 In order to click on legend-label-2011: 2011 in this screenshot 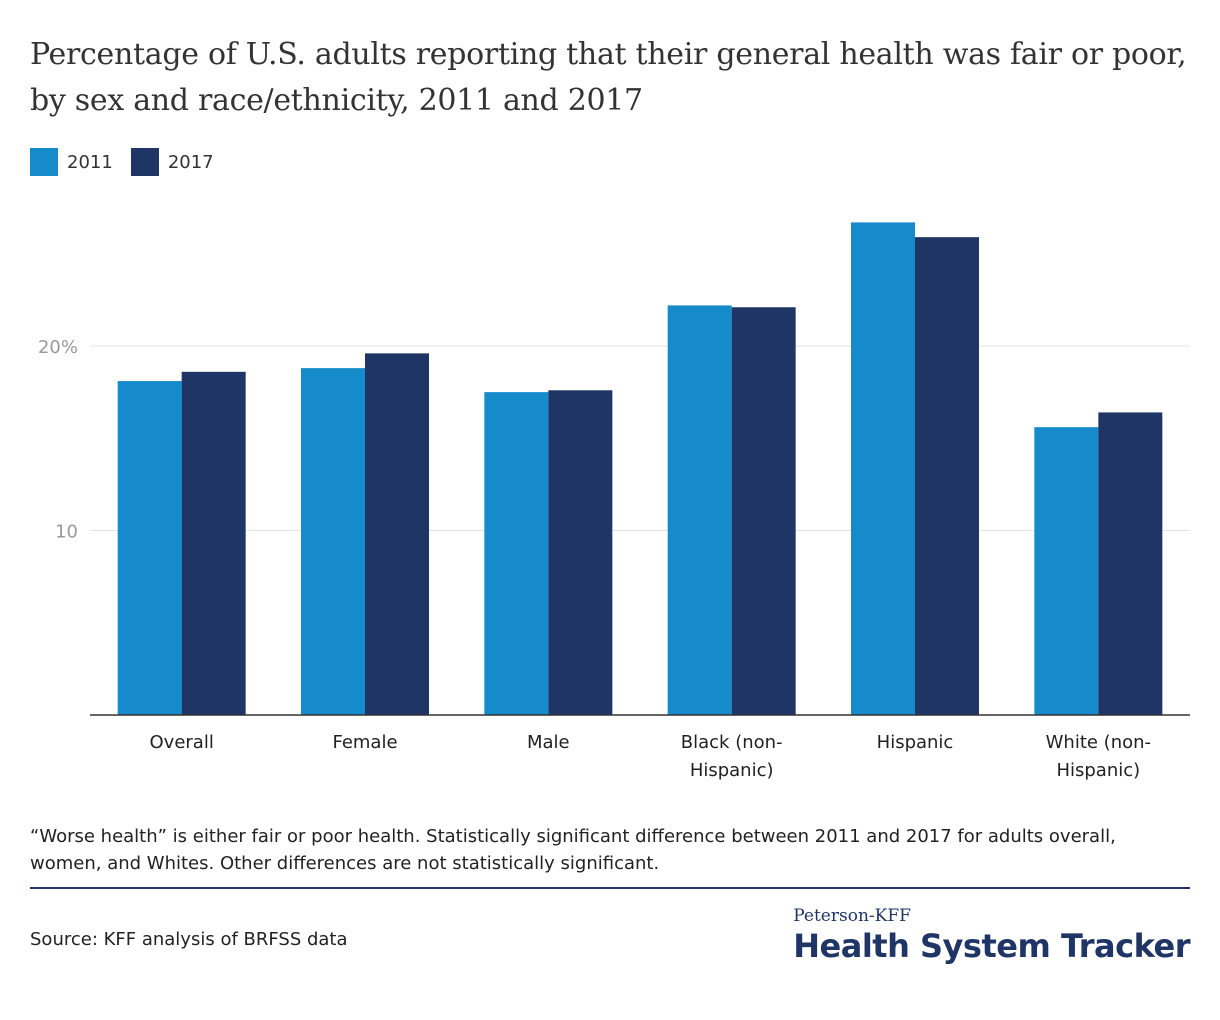, I will do `click(90, 162)`.